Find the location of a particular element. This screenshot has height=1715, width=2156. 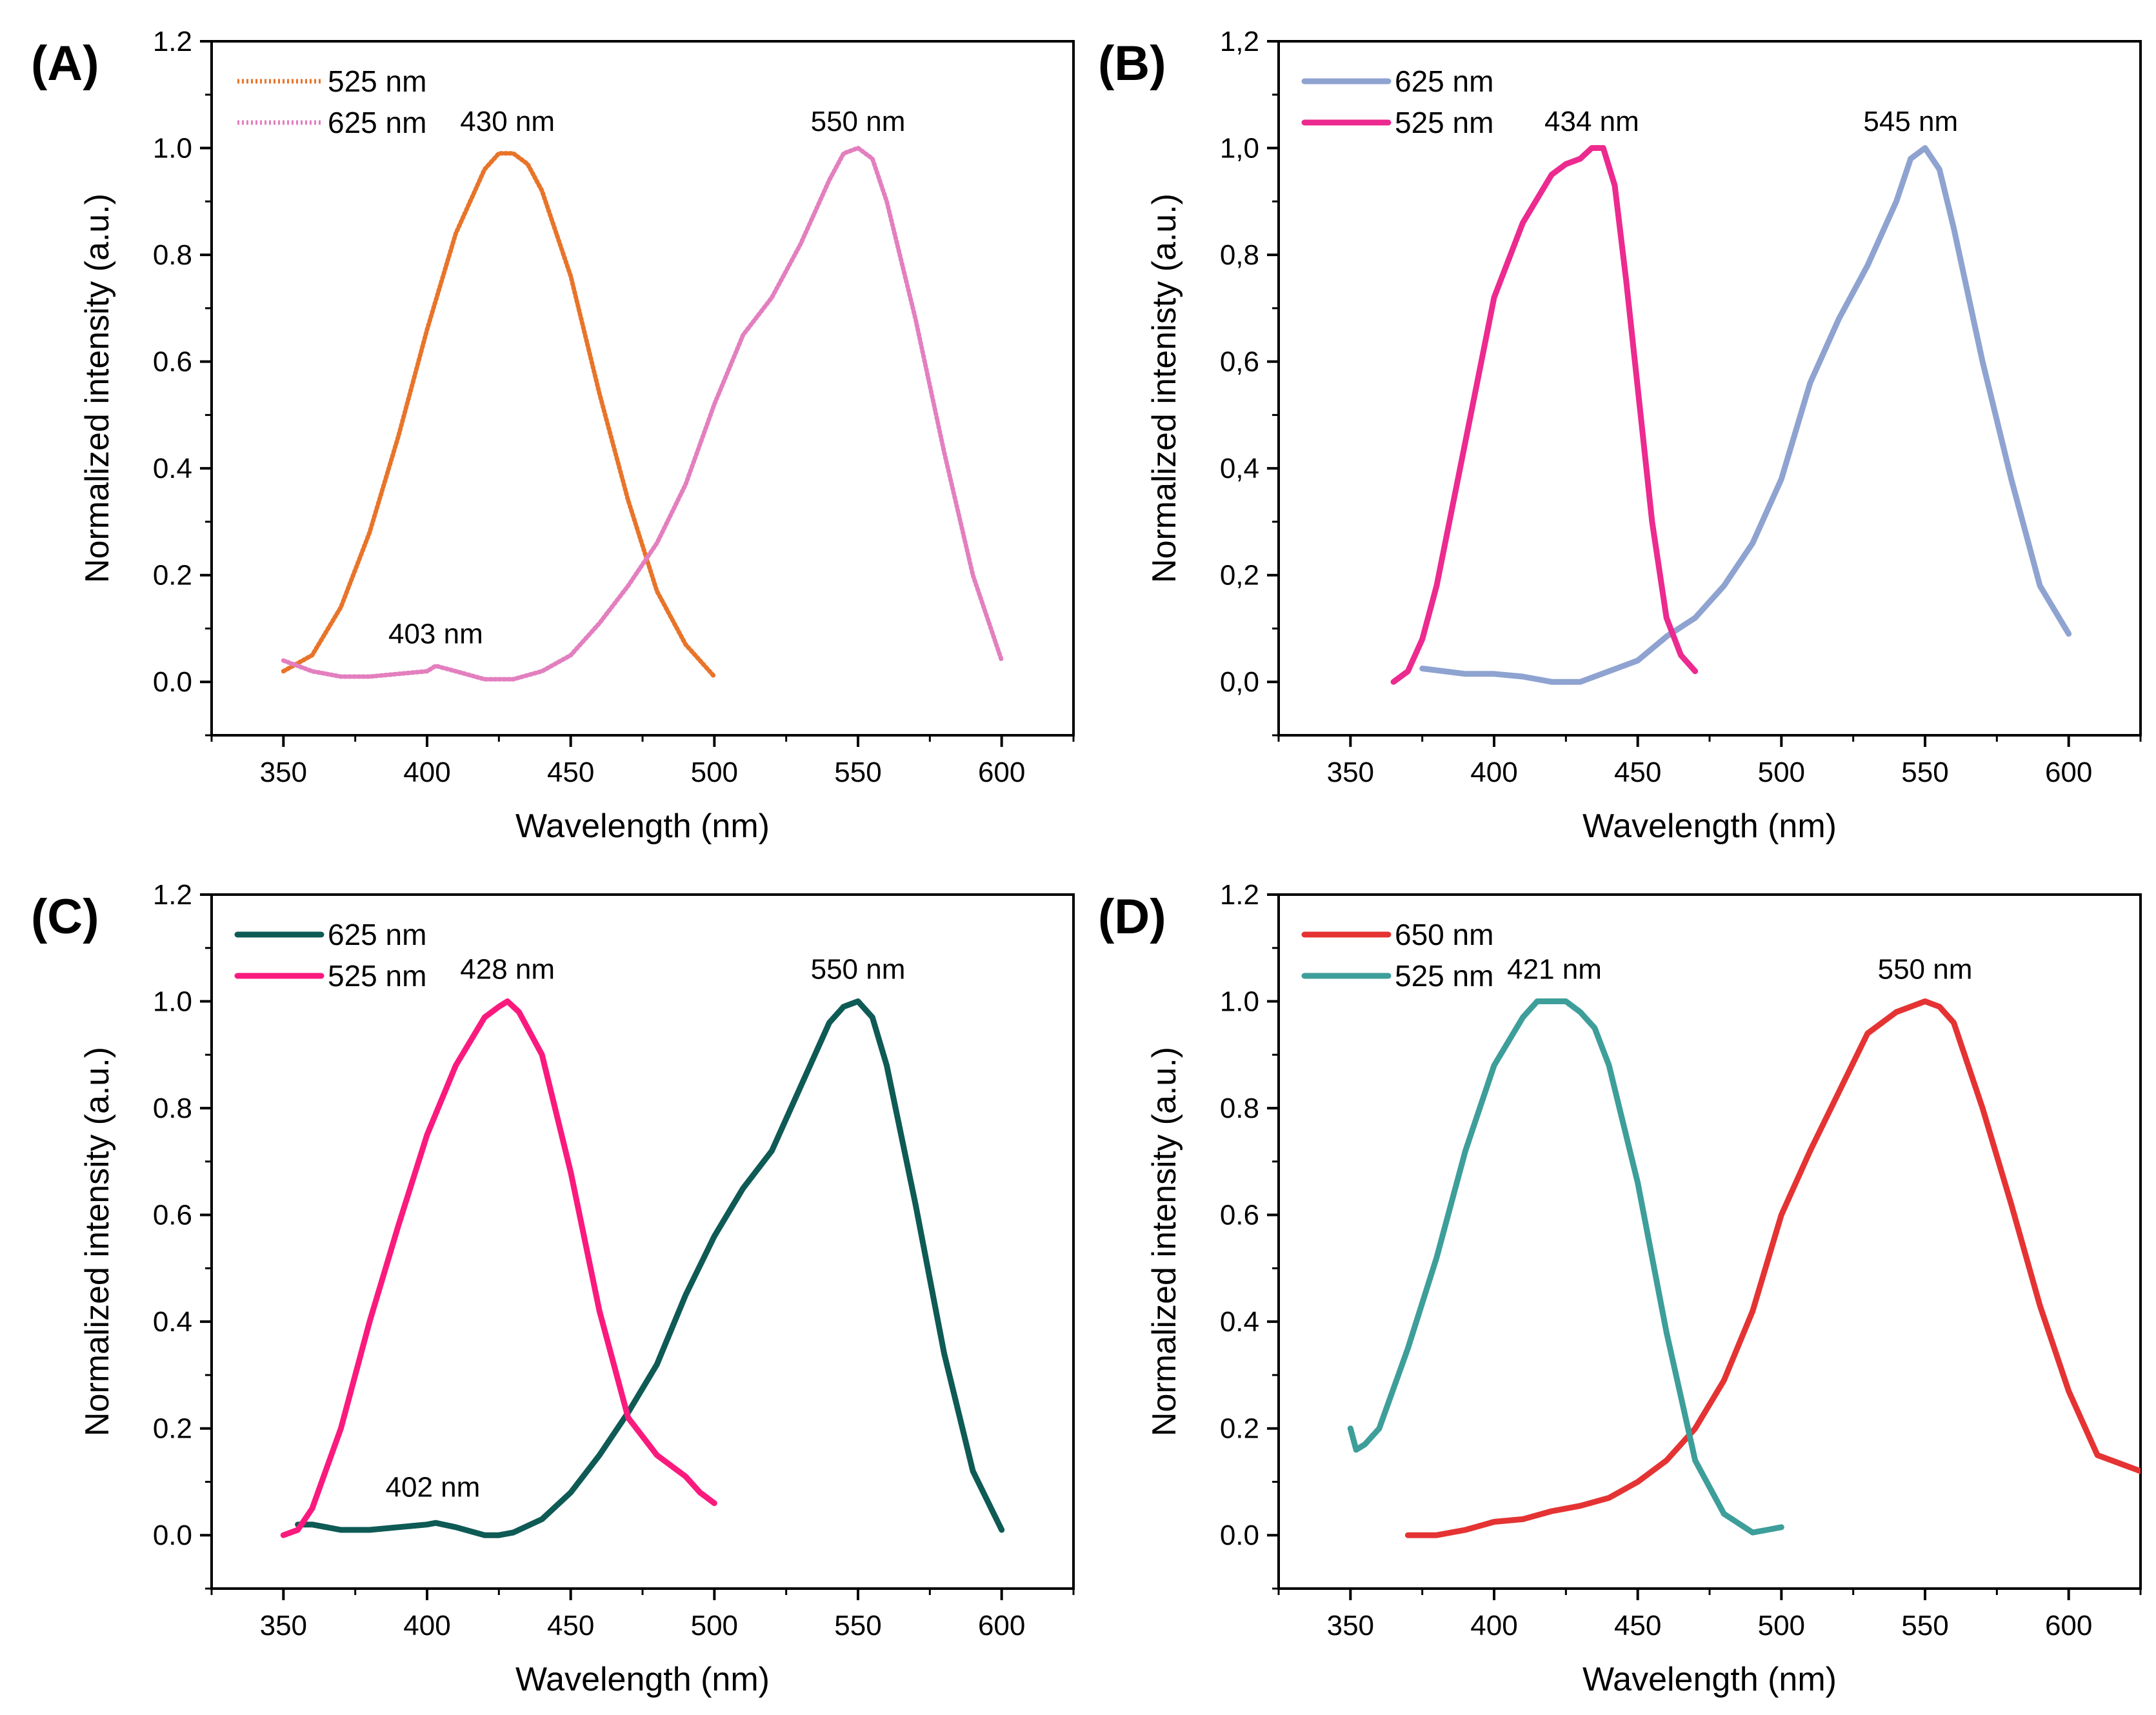

panel-label: (A) is located at coordinates (65, 63).